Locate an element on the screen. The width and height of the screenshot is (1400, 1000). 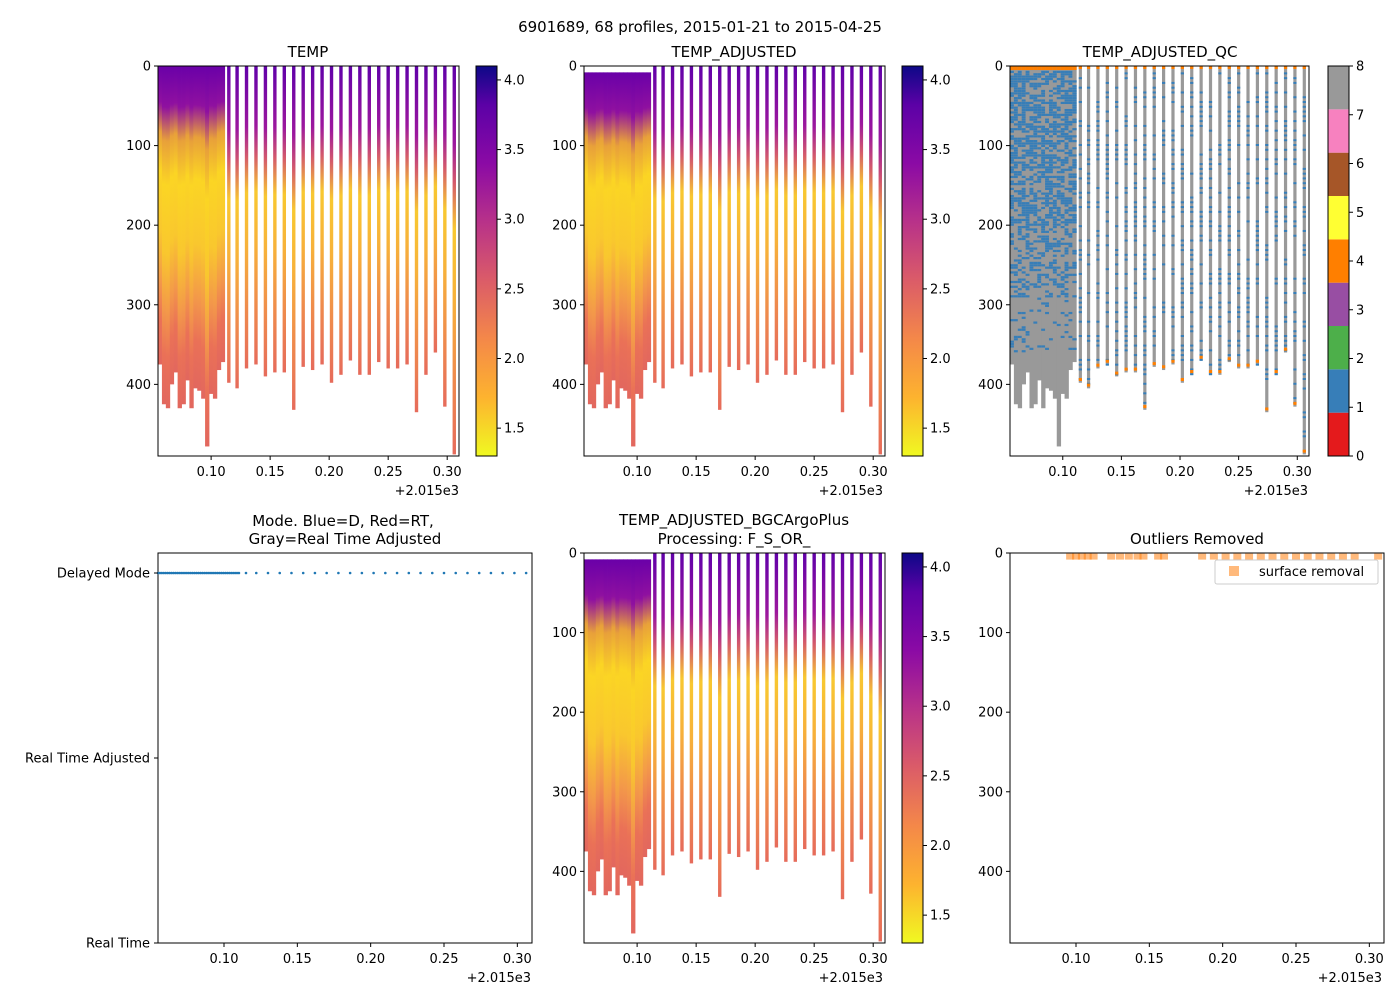
y-tick-label: 300 is located at coordinates (138, 305).